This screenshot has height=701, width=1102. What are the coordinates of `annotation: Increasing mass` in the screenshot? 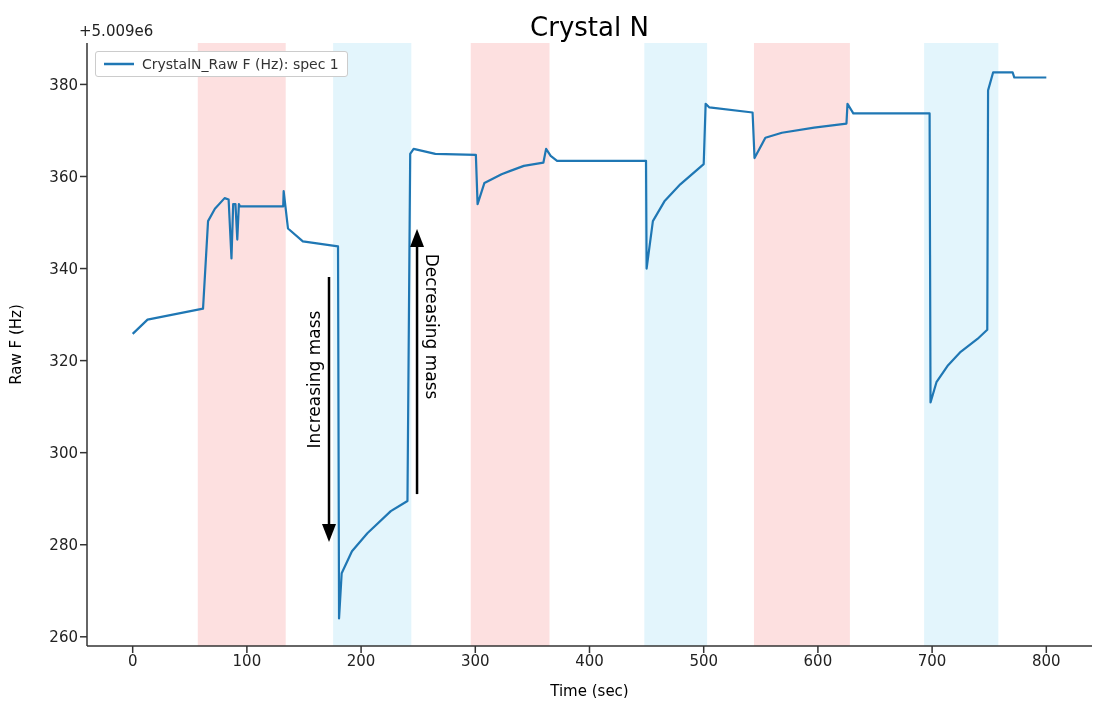 It's located at (314, 379).